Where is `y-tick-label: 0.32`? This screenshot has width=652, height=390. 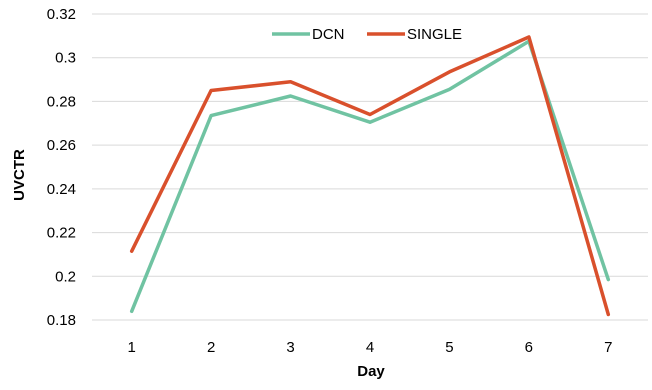 y-tick-label: 0.32 is located at coordinates (61, 14).